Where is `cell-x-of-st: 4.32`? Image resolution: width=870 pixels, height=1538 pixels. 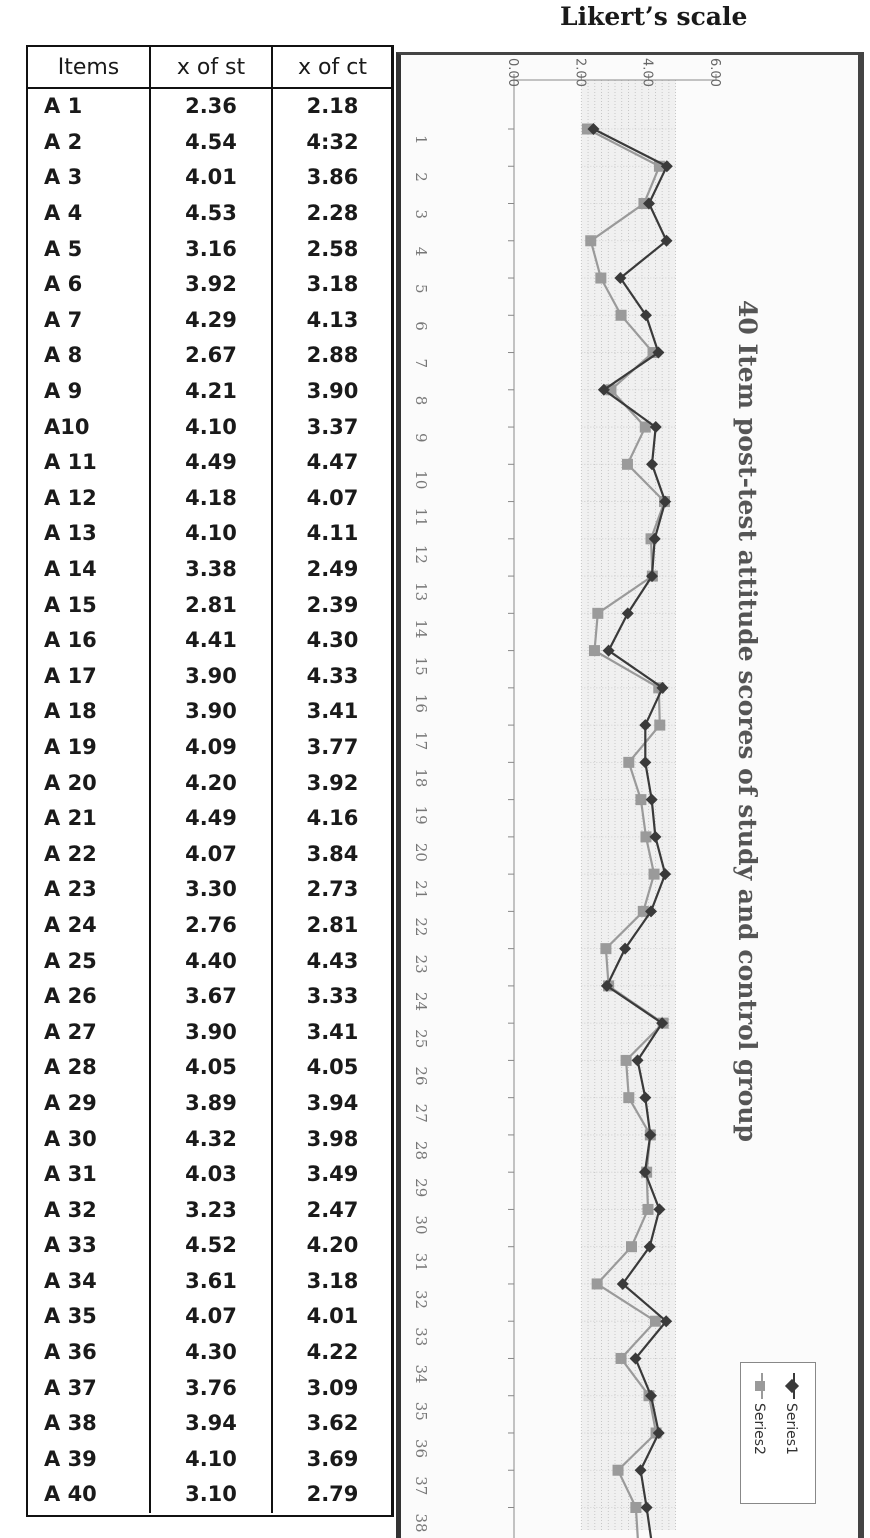
cell-x-of-st: 4.32 is located at coordinates (210, 1139).